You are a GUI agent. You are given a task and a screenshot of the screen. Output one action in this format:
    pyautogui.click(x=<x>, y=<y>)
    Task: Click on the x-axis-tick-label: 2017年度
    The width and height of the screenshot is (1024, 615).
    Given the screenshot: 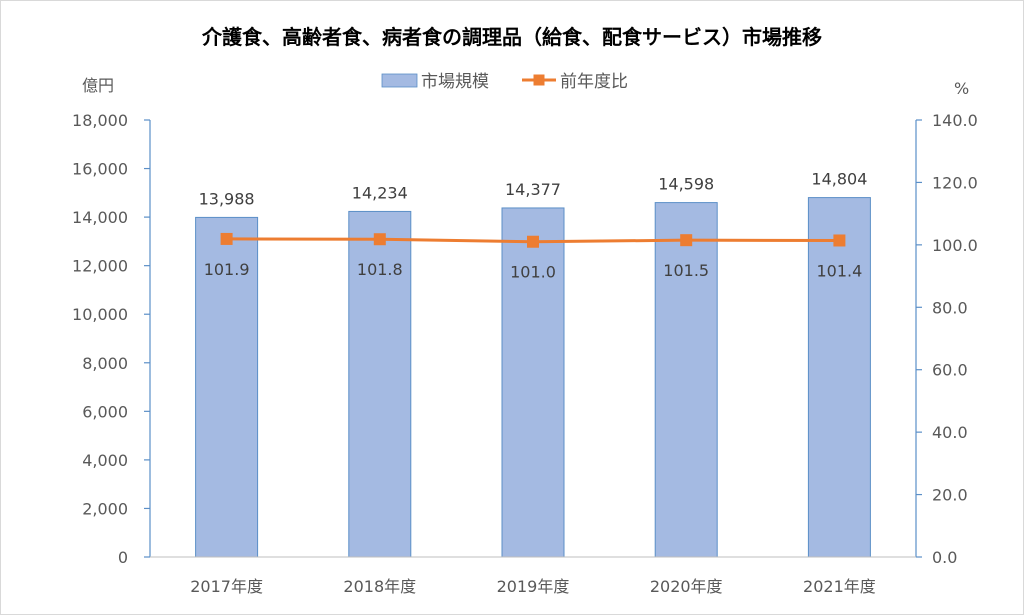 What is the action you would take?
    pyautogui.click(x=226, y=586)
    